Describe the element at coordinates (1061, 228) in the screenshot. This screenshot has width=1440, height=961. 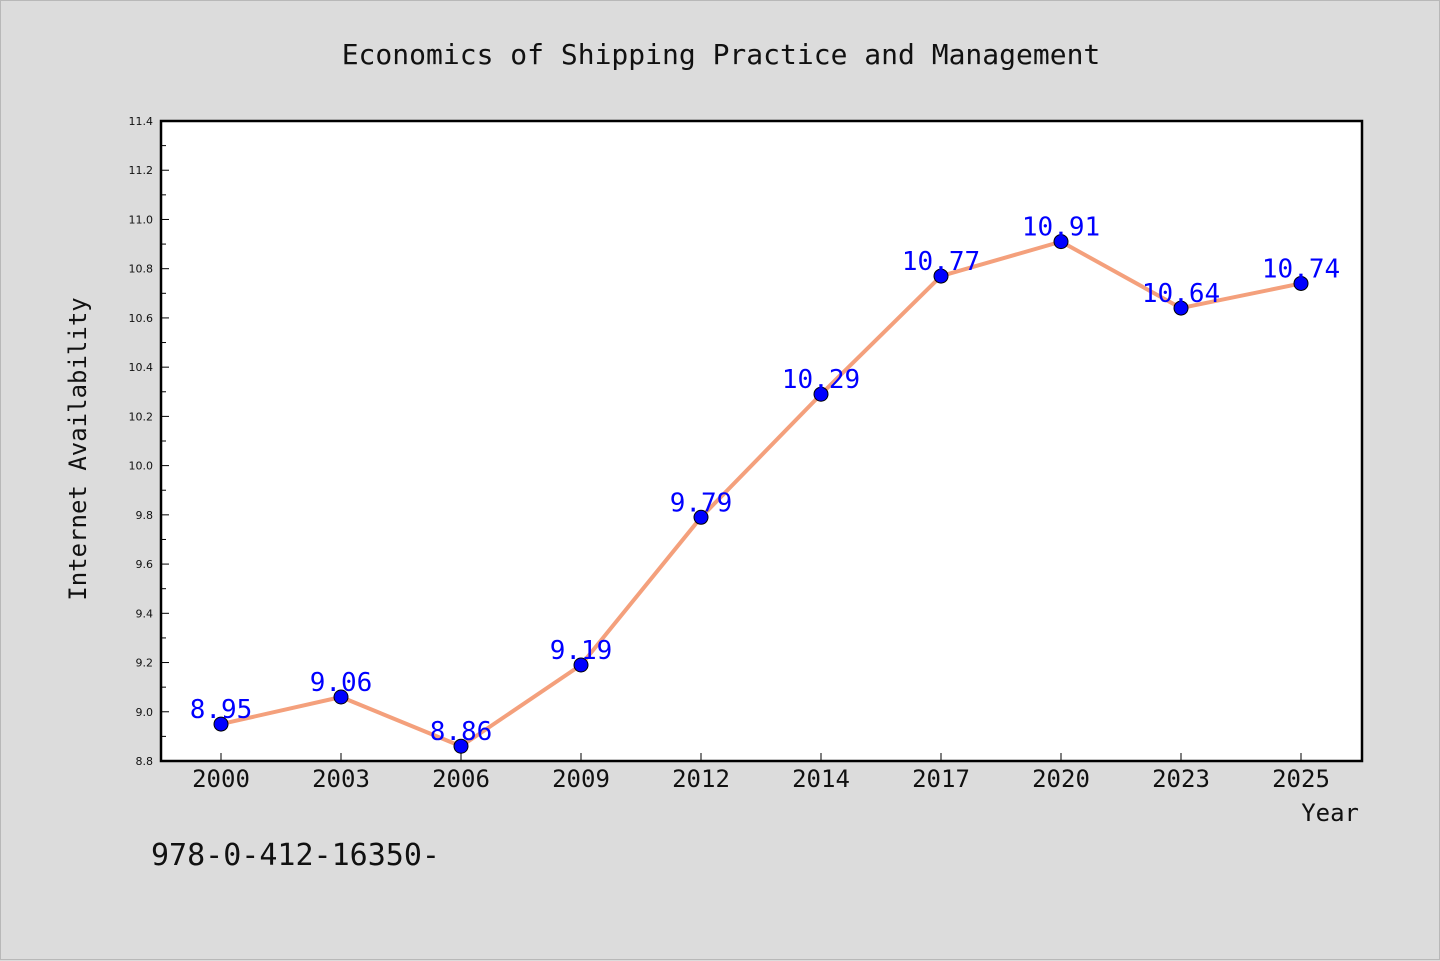
I see `data-label: 10.91` at that location.